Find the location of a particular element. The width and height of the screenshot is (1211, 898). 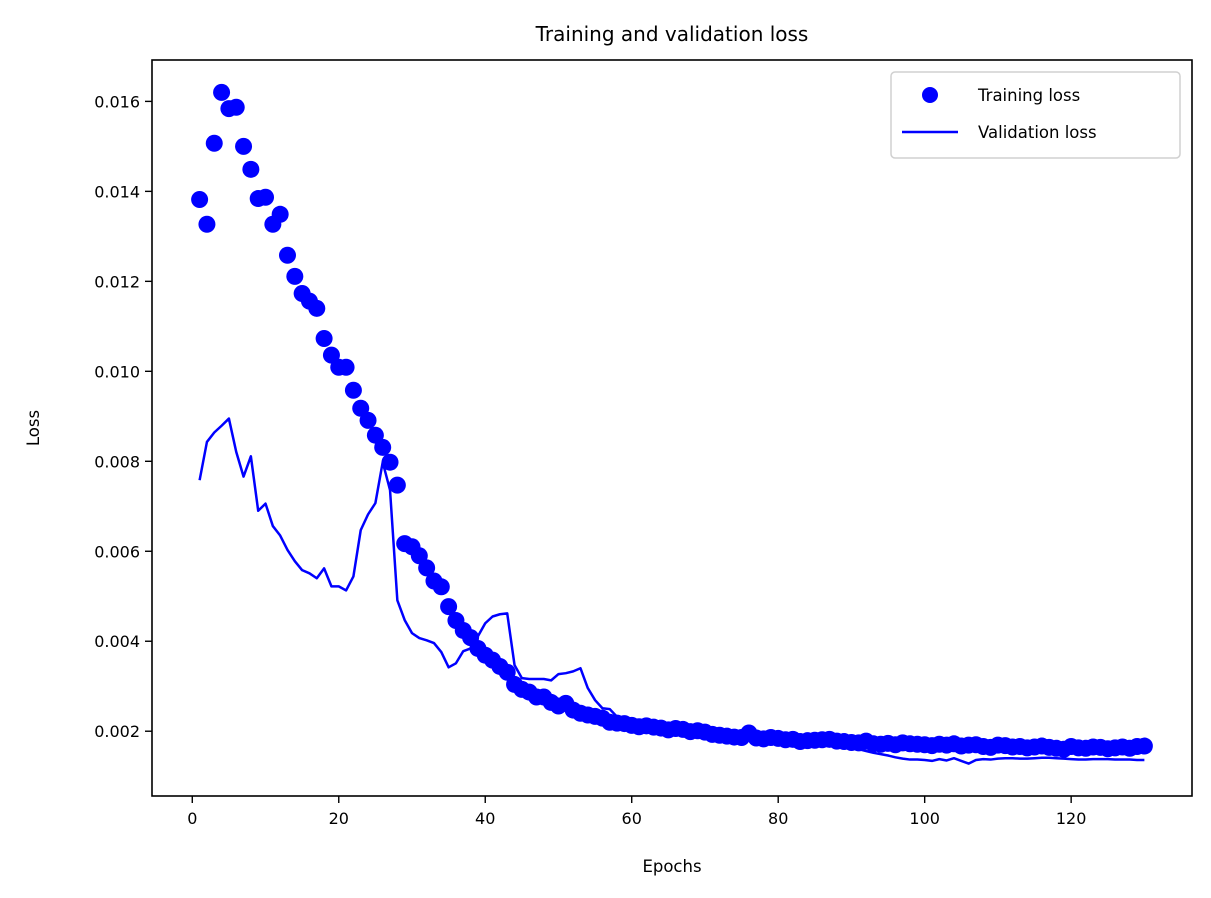

y-axis-label: Loss is located at coordinates (33, 428).